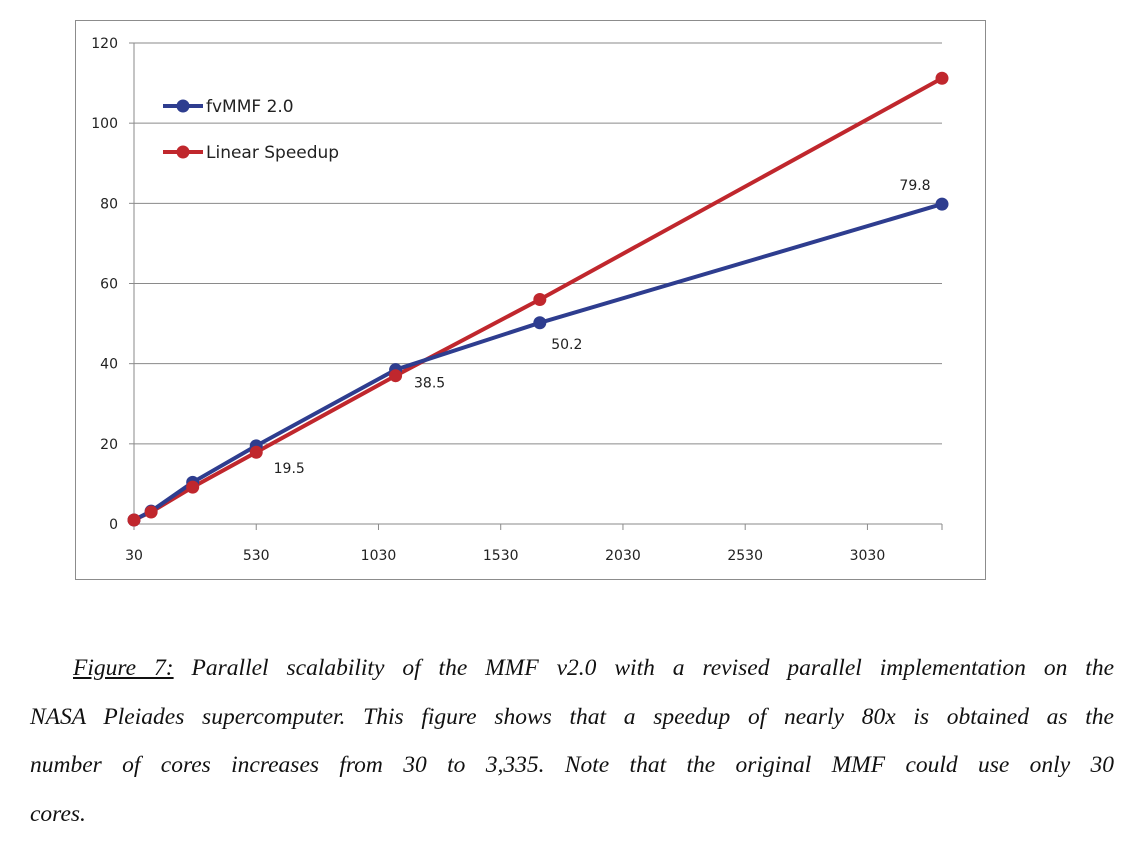 This screenshot has width=1128, height=852. Describe the element at coordinates (134, 556) in the screenshot. I see `x-tick-label-30: 30` at that location.